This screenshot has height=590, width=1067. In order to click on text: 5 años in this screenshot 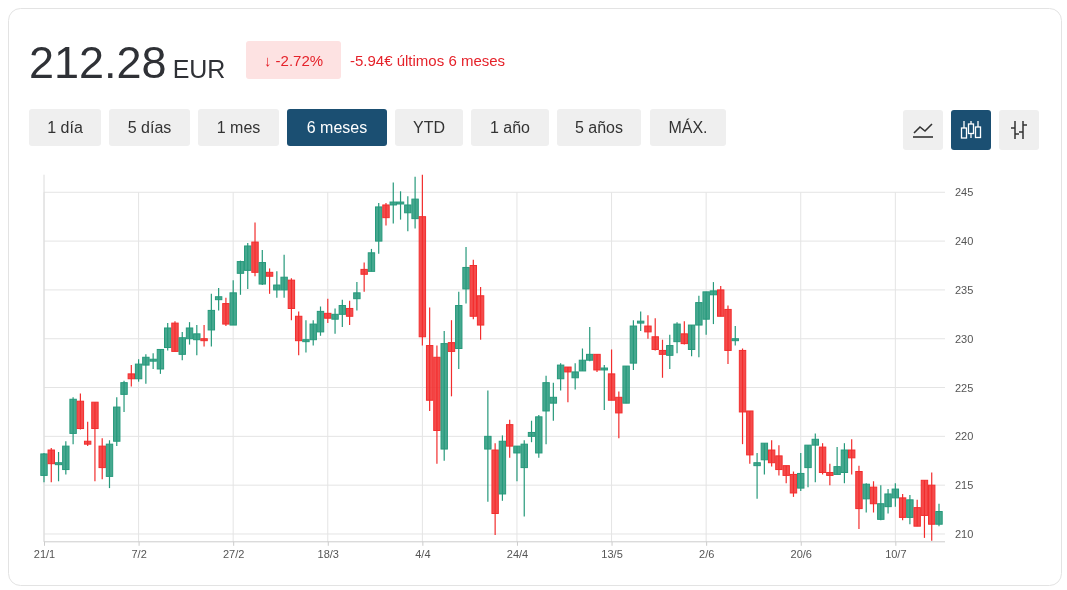, I will do `click(599, 127)`.